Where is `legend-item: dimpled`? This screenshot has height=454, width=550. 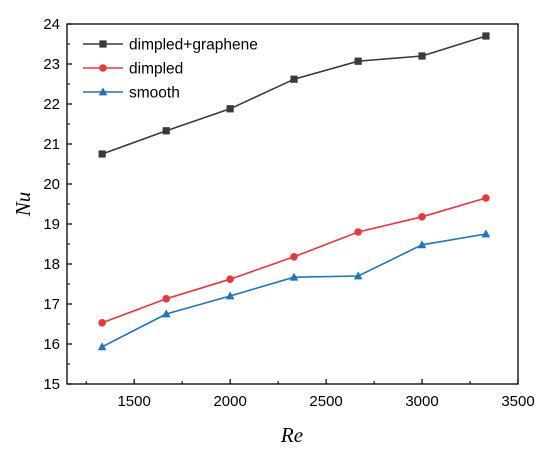 legend-item: dimpled is located at coordinates (133, 69).